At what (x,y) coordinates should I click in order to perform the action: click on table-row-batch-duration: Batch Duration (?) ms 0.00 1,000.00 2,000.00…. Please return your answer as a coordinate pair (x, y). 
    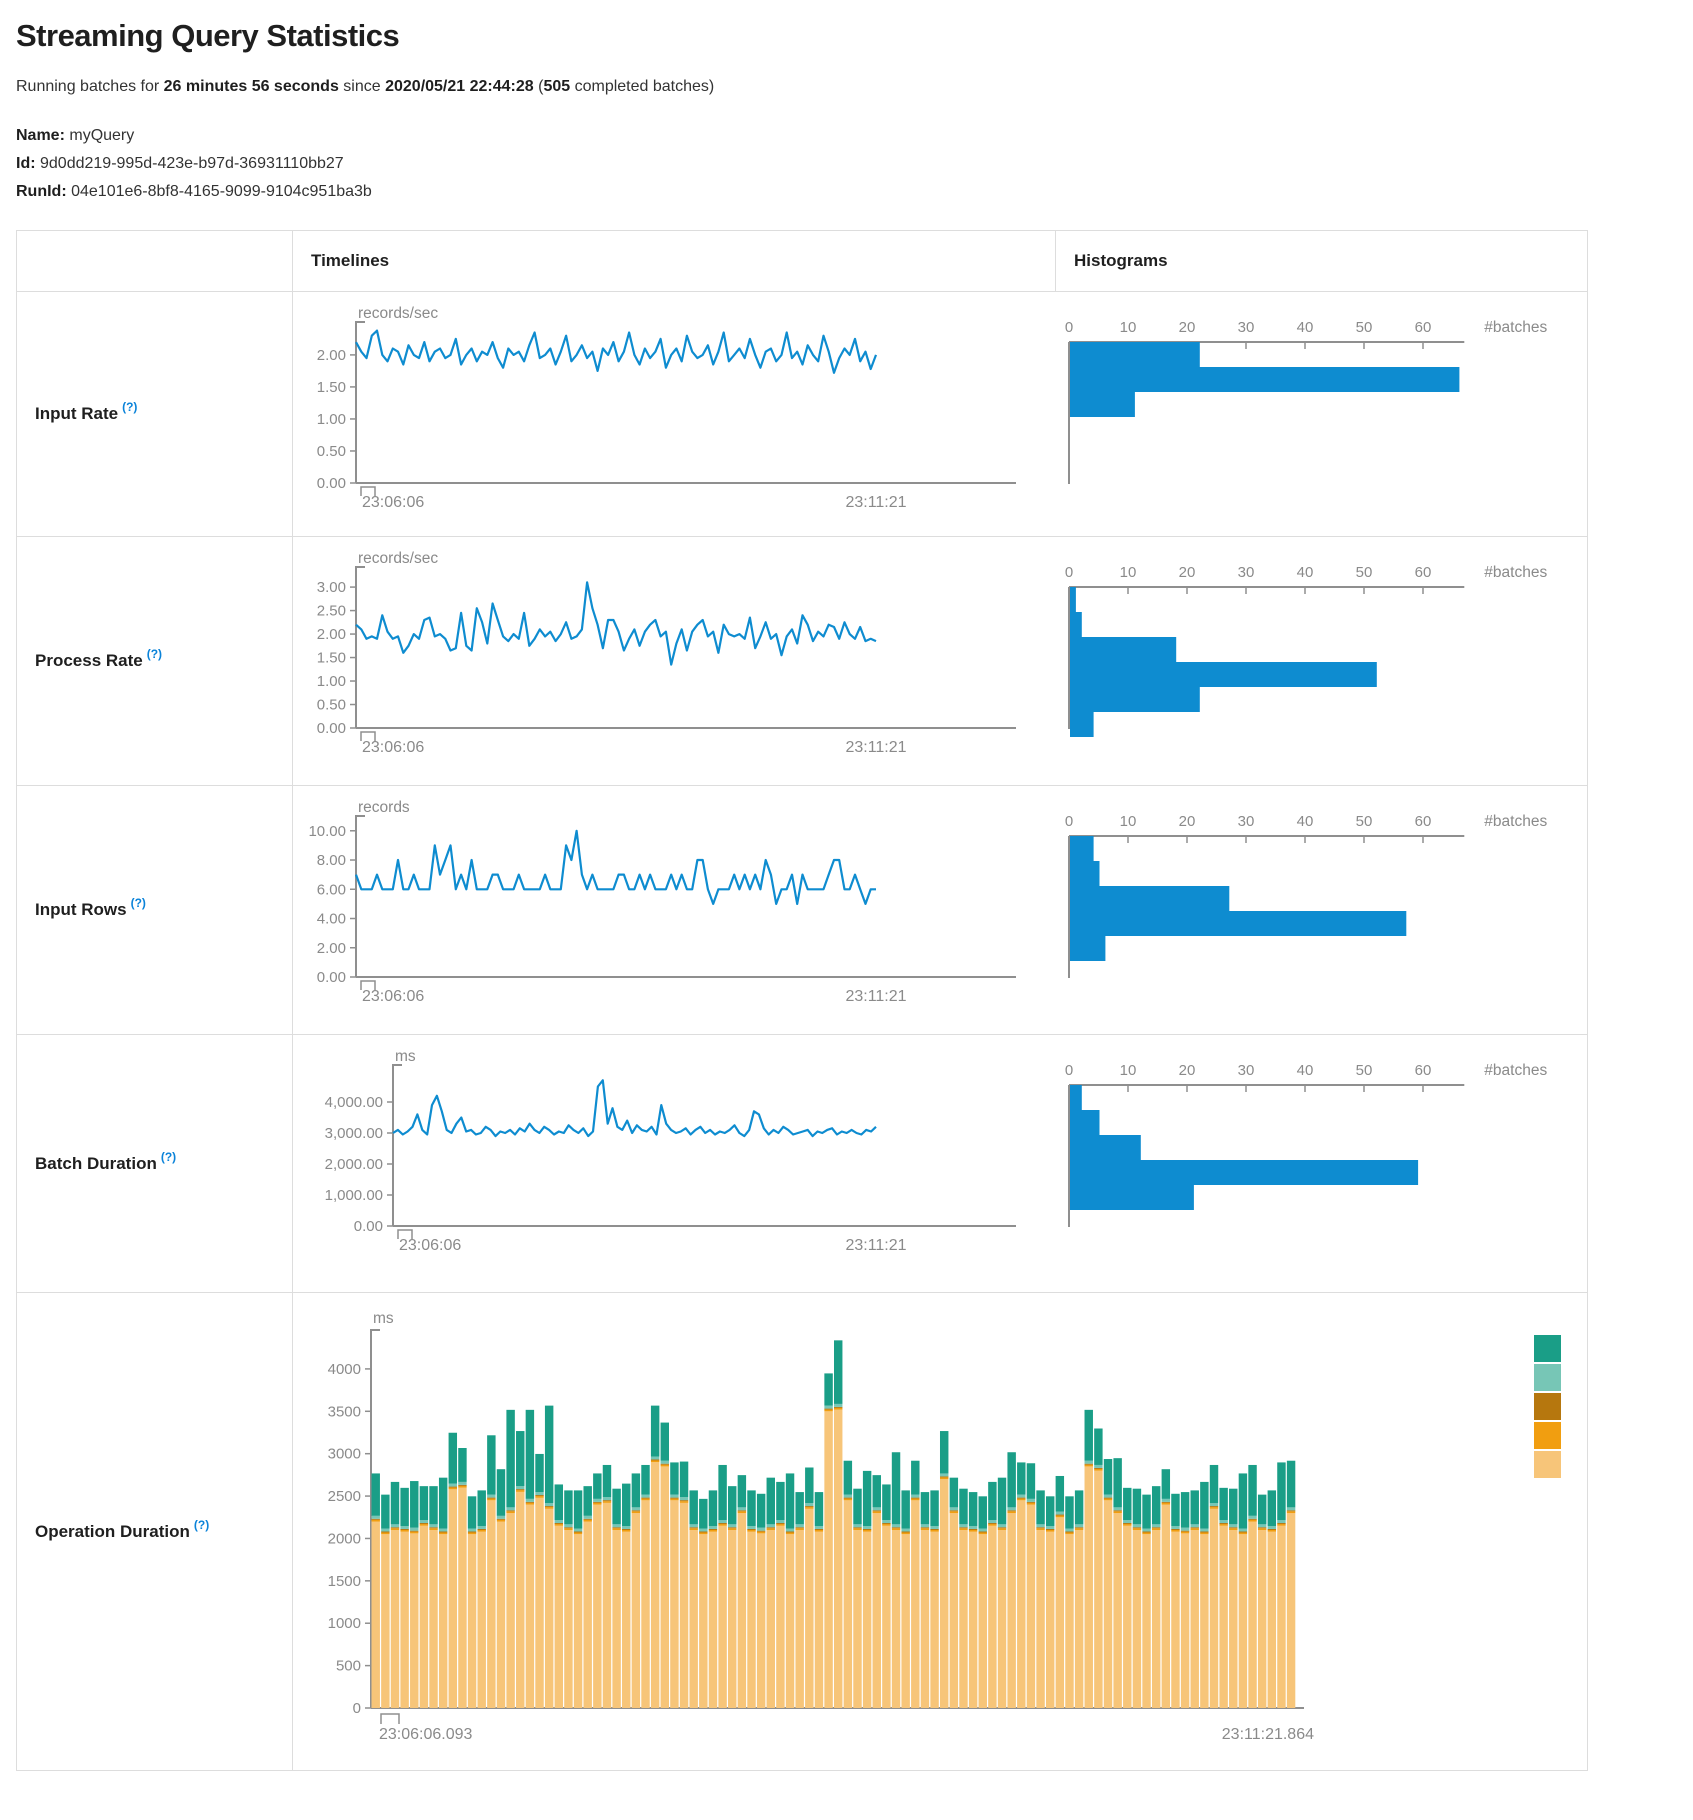
    Looking at the image, I should click on (802, 1164).